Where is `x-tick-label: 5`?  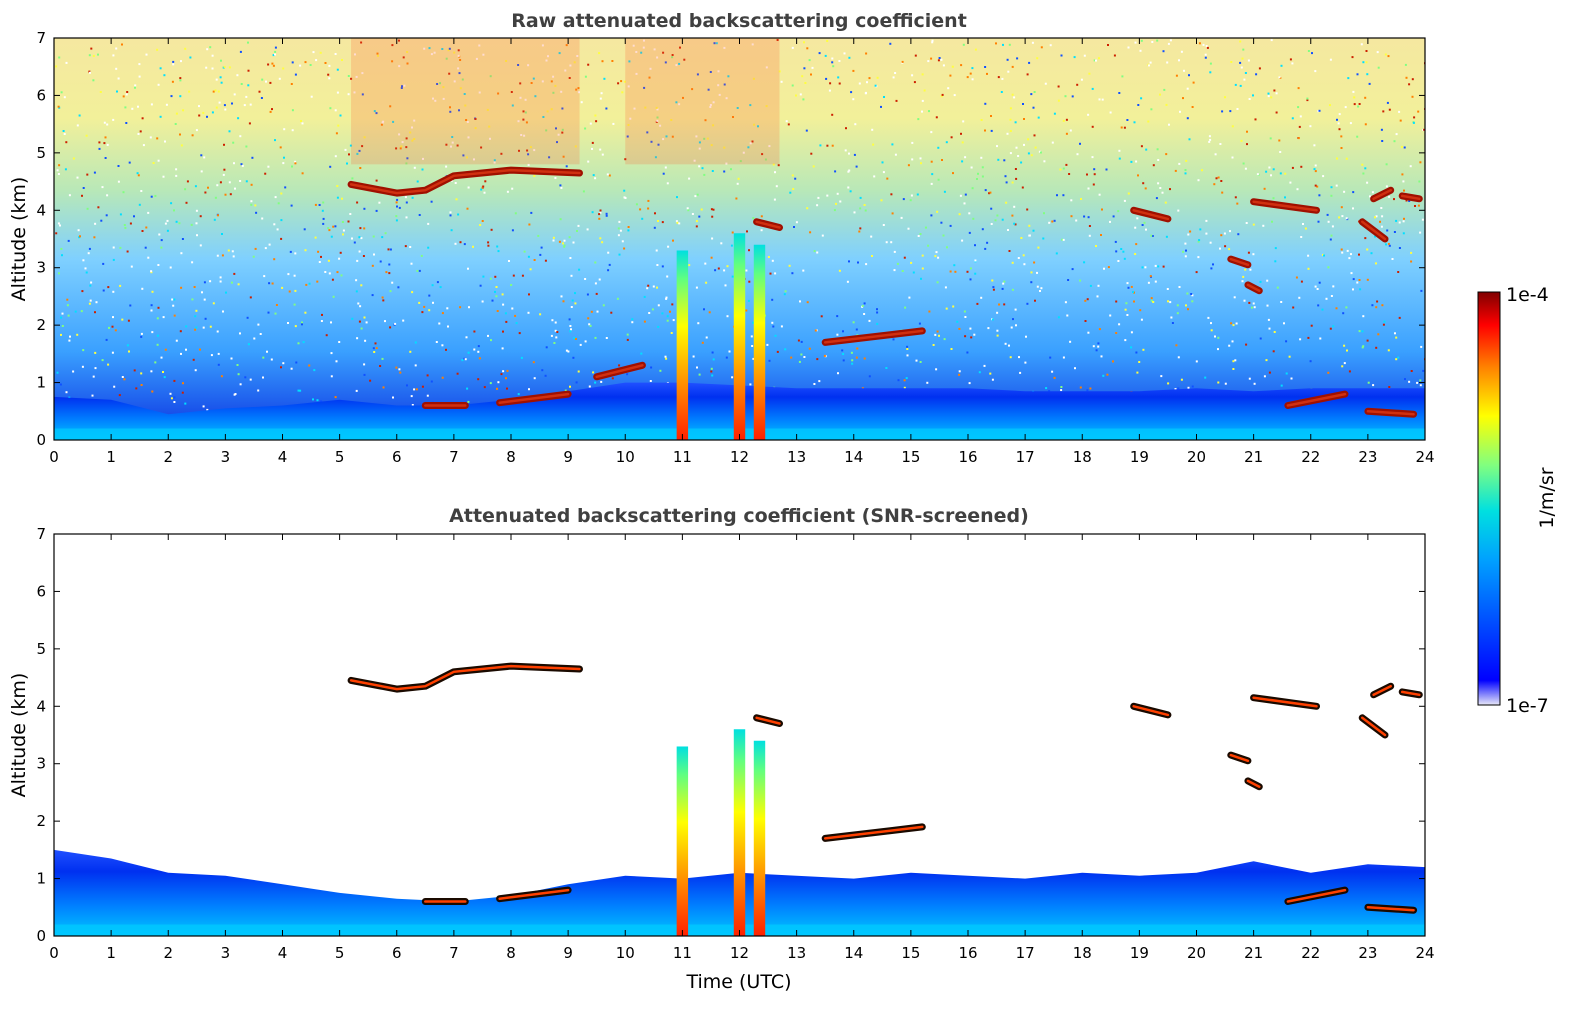
x-tick-label: 5 is located at coordinates (340, 953).